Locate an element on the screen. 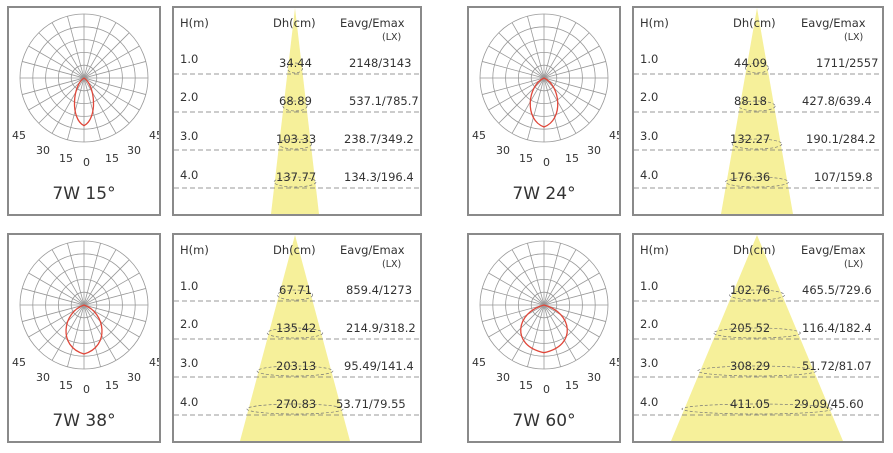  diameter-value: 103.33 is located at coordinates (296, 139).